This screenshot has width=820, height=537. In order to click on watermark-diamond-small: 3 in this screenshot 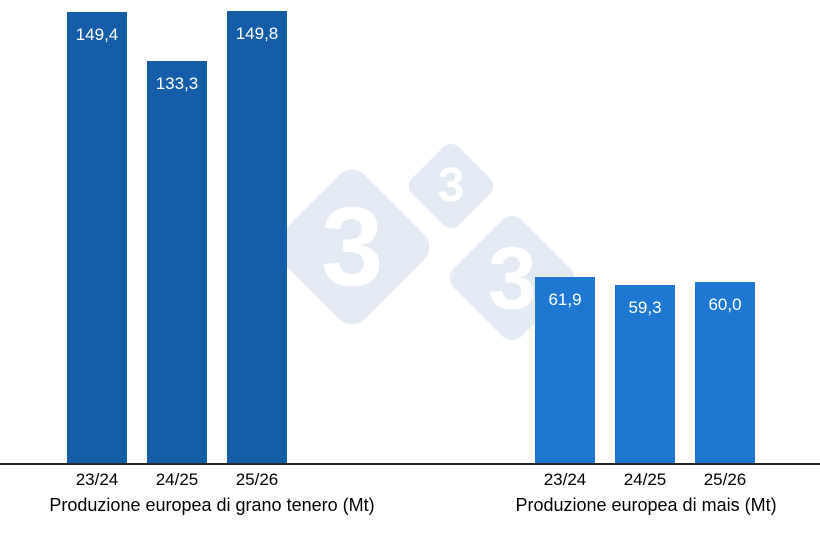, I will do `click(451, 186)`.